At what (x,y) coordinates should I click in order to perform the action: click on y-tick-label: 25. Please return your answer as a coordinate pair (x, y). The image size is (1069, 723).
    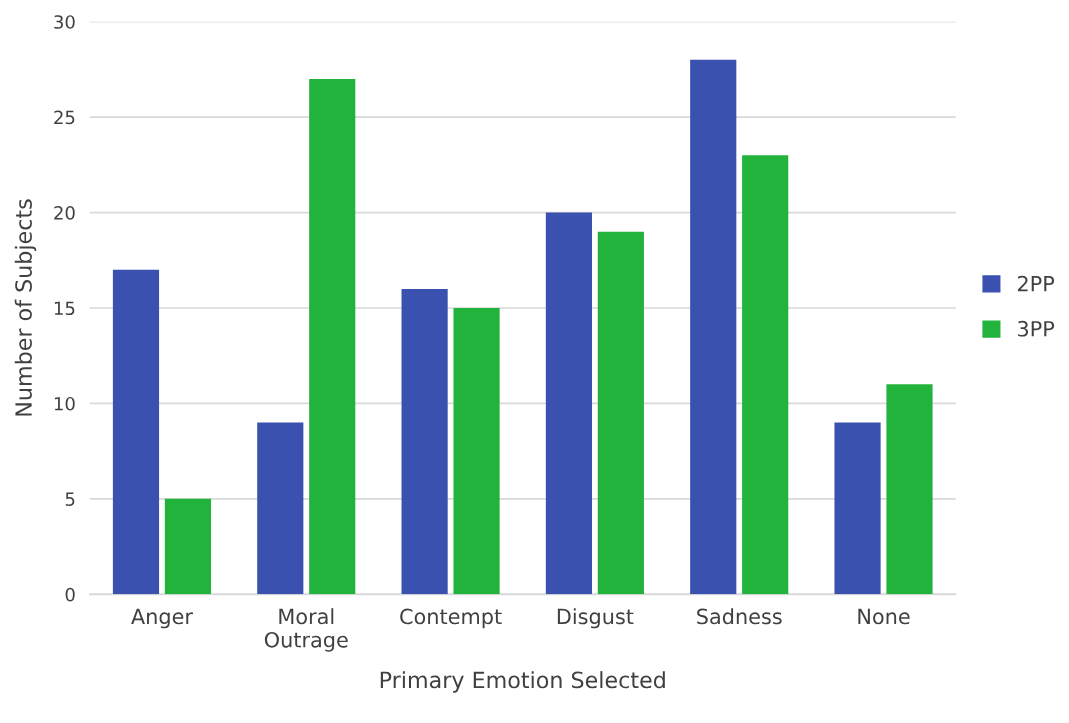
    Looking at the image, I should click on (64, 117).